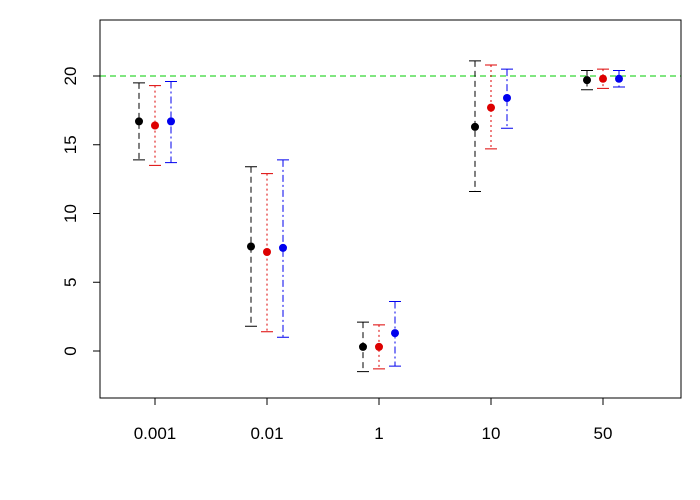 This screenshot has width=700, height=500. I want to click on x-tick-label: 1, so click(378, 433).